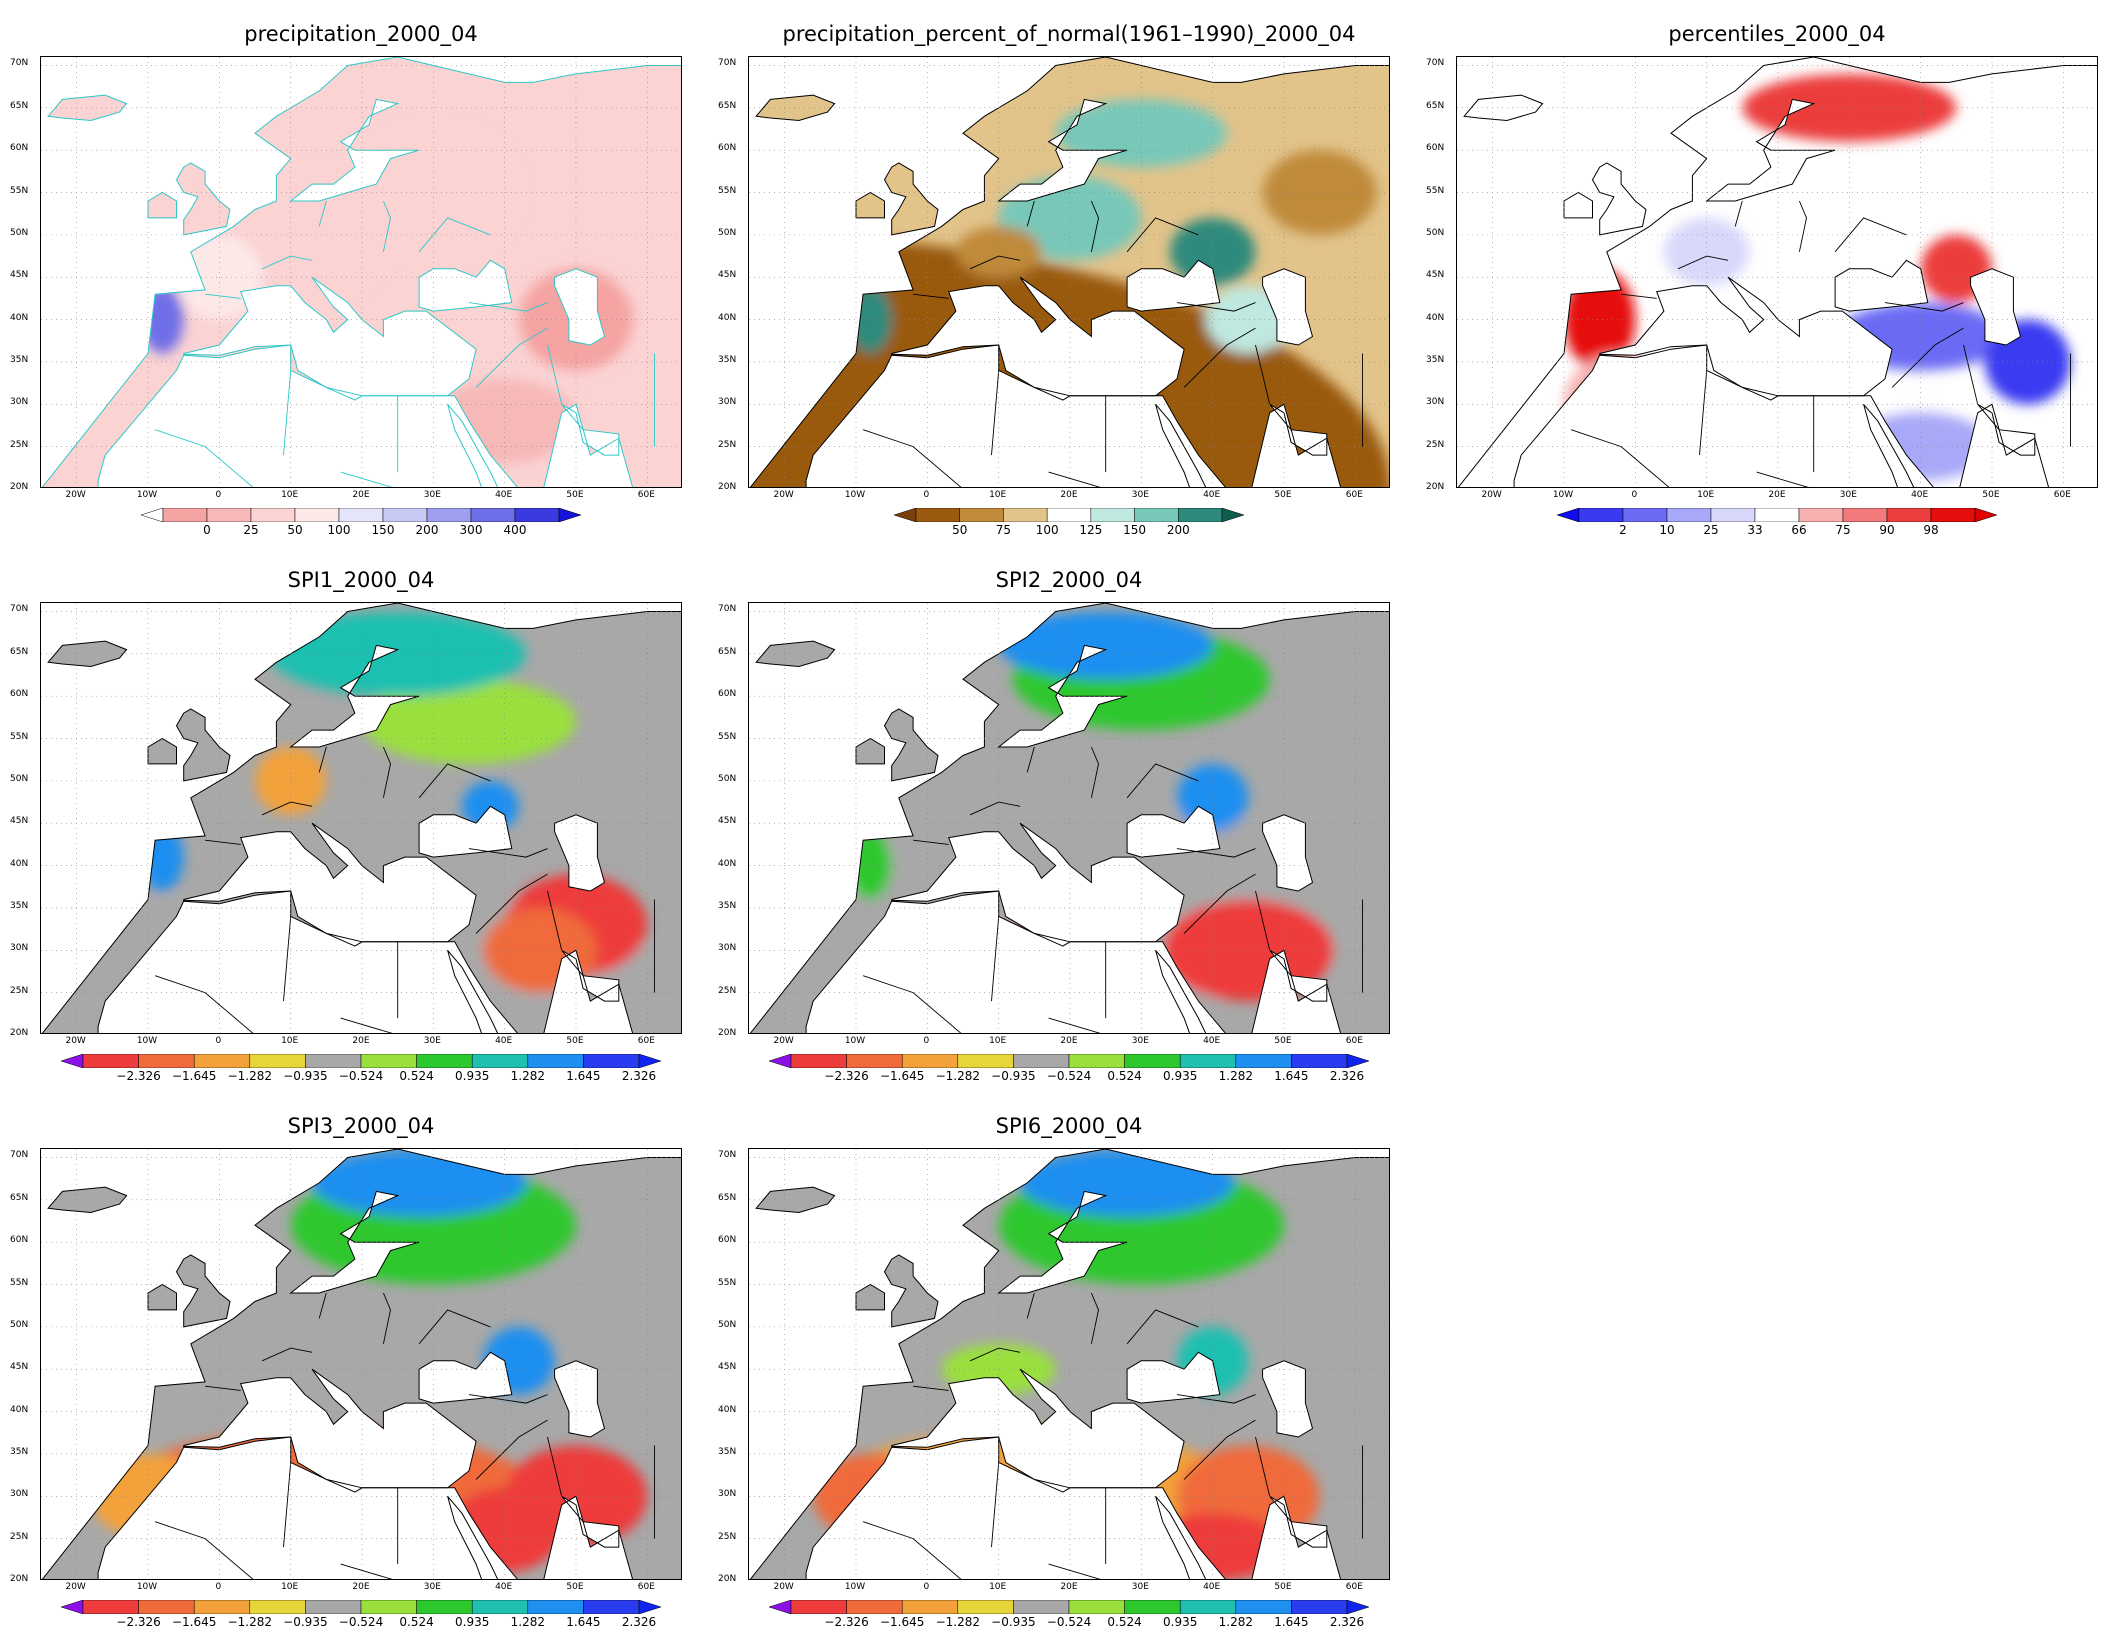  I want to click on lat-tick-label: 30N, so click(19, 402).